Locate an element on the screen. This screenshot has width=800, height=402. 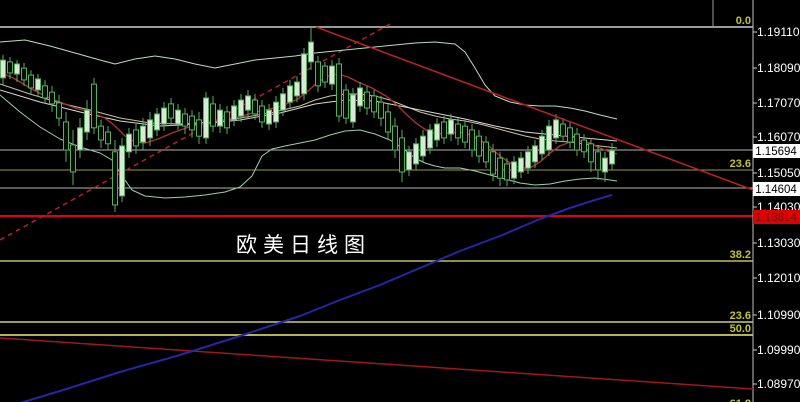
fib-level-label: 38.2 is located at coordinates (740, 255).